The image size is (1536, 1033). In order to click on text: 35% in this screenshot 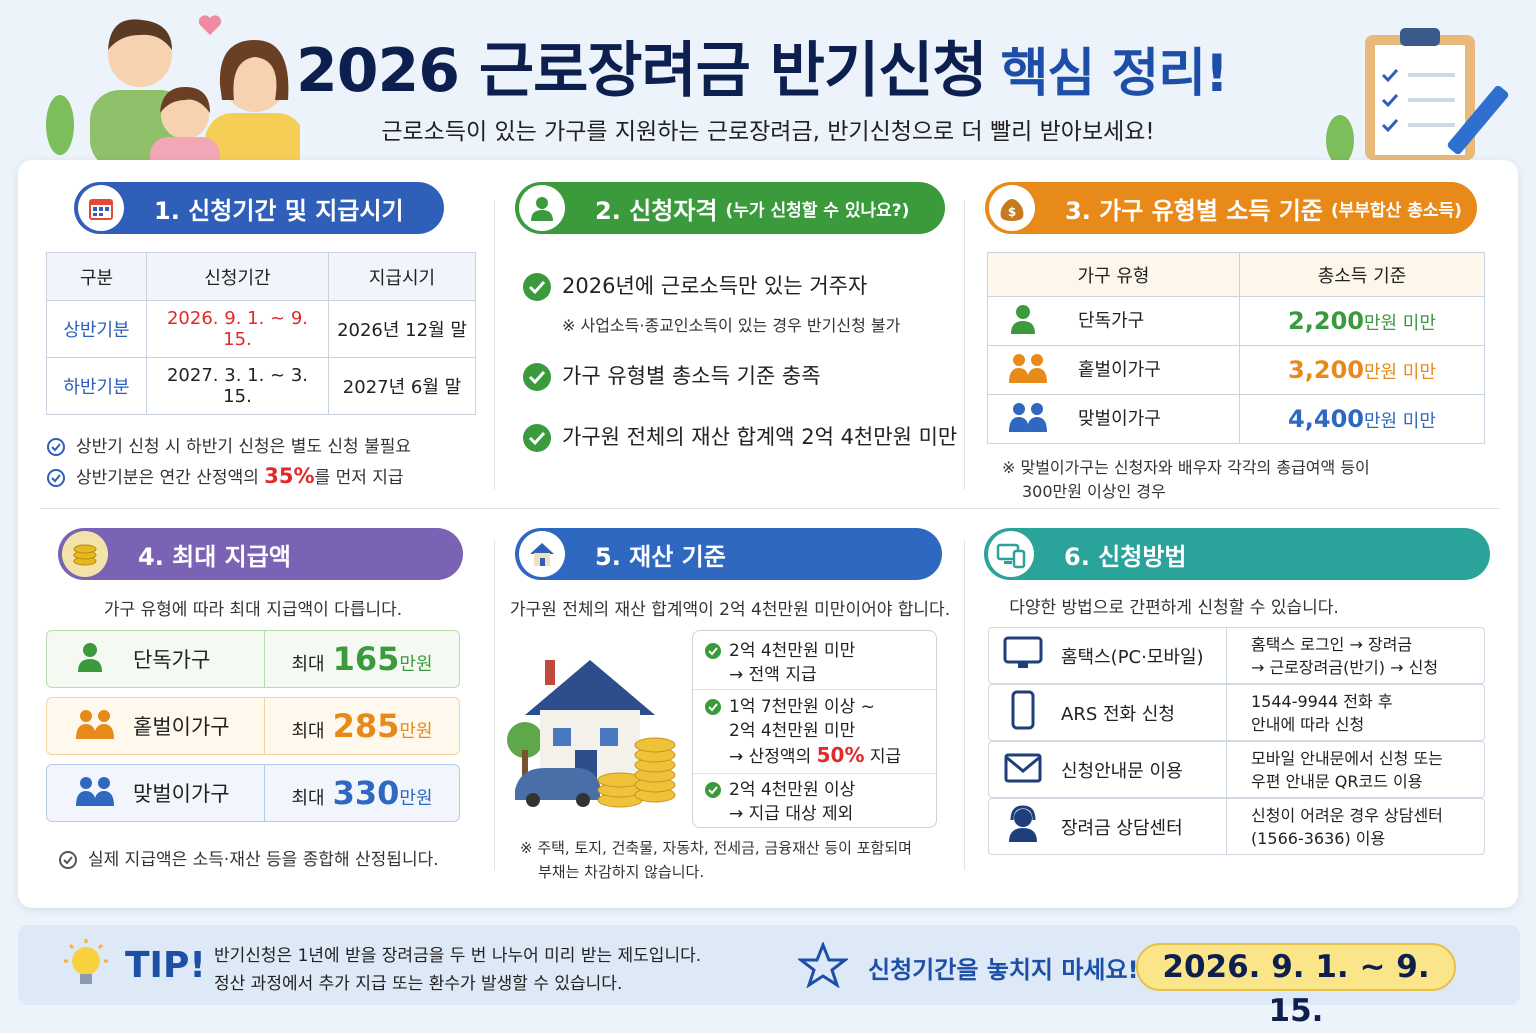, I will do `click(289, 476)`.